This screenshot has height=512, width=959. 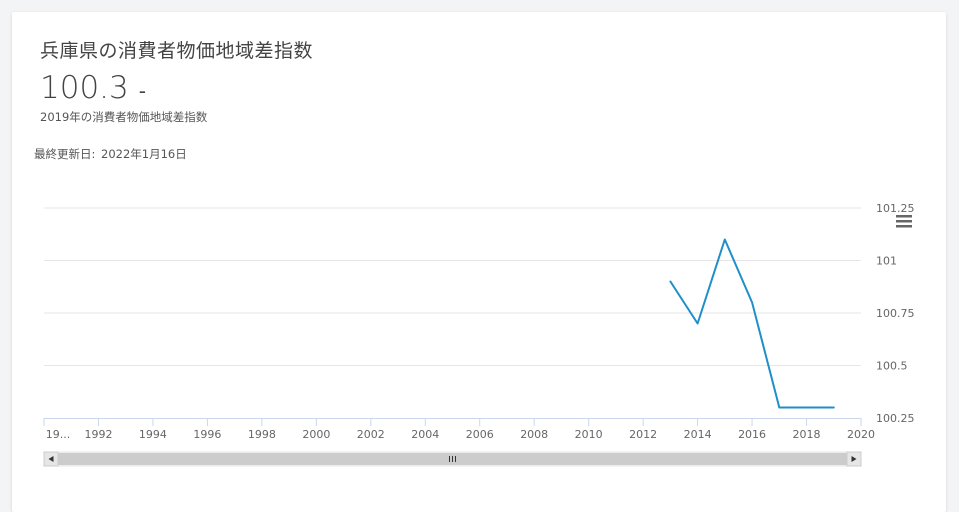 What do you see at coordinates (892, 366) in the screenshot?
I see `y-tick-label: 100.5` at bounding box center [892, 366].